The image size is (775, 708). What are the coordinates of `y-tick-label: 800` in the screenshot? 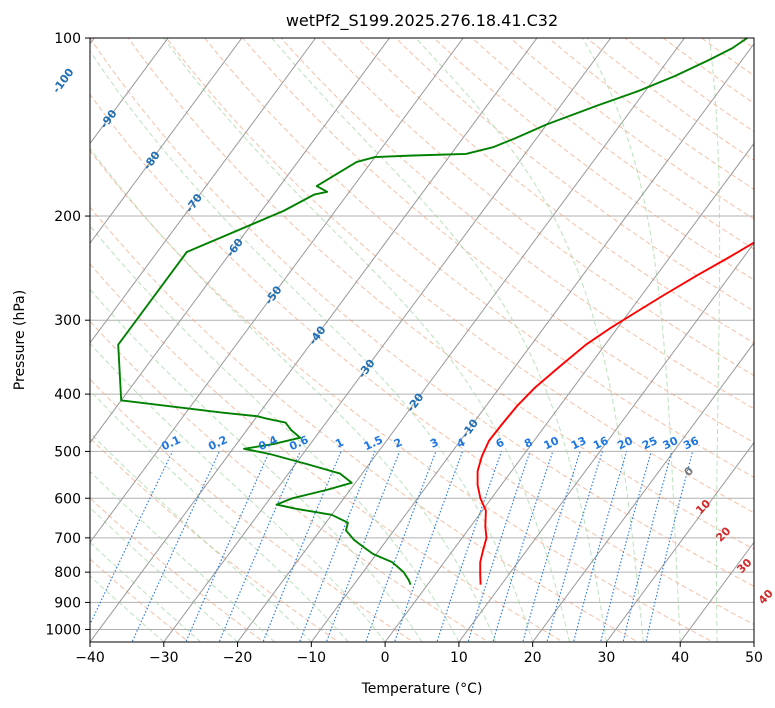 It's located at (67, 573).